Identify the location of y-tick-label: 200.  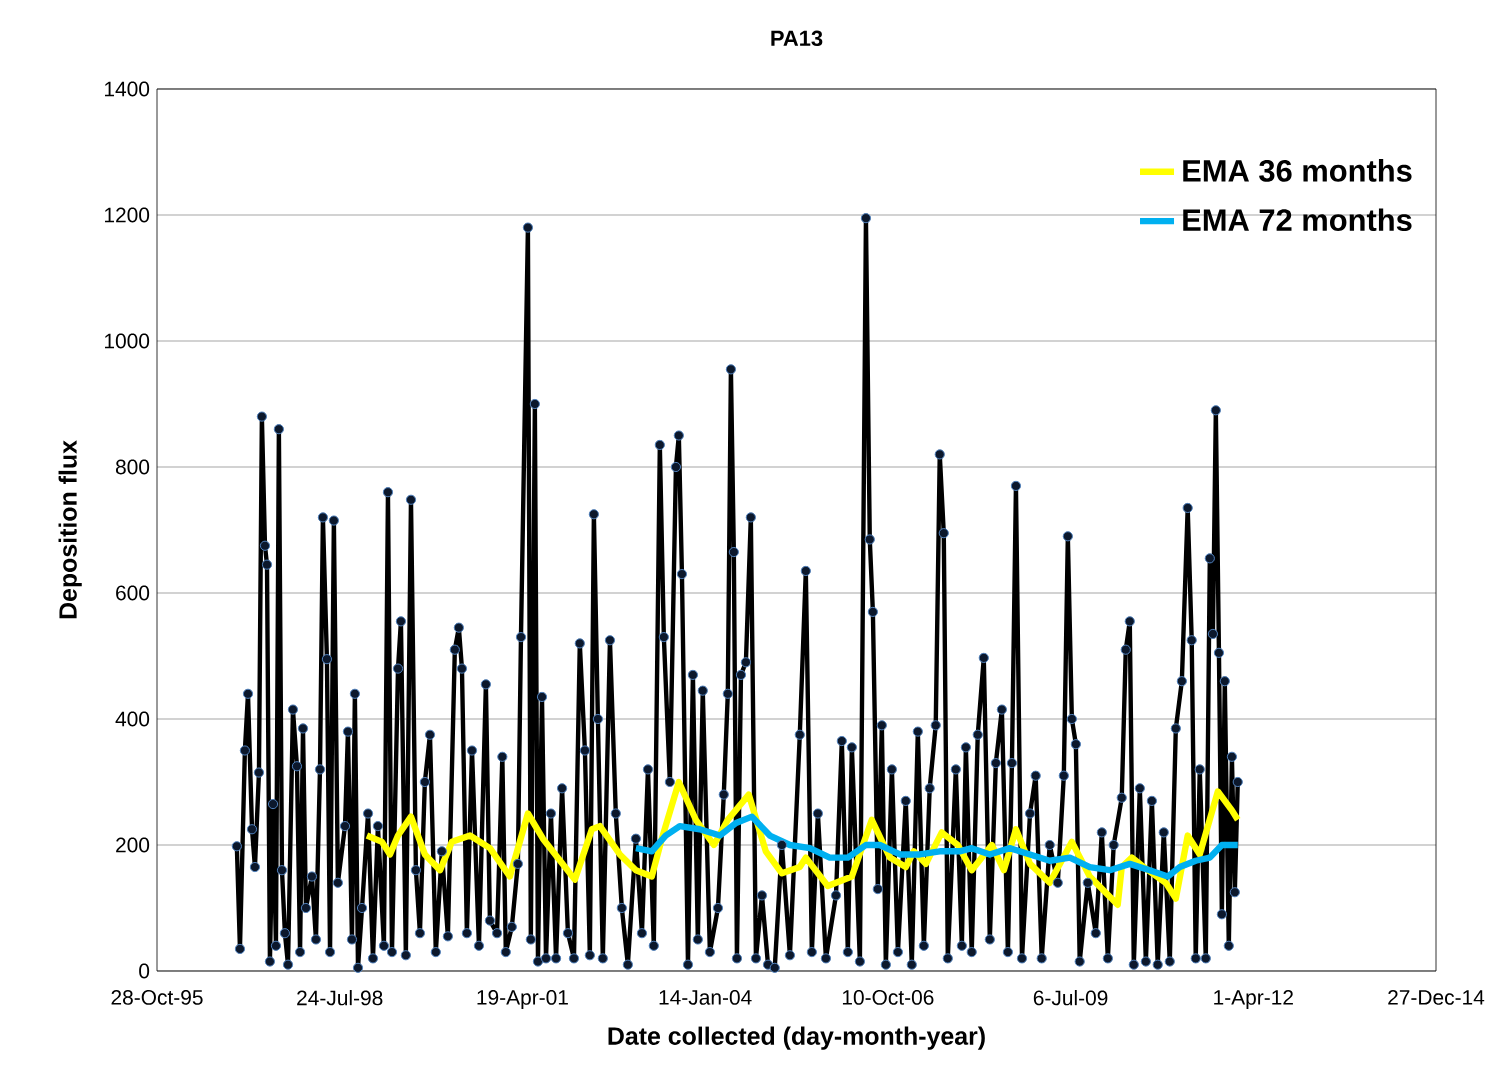
(133, 845).